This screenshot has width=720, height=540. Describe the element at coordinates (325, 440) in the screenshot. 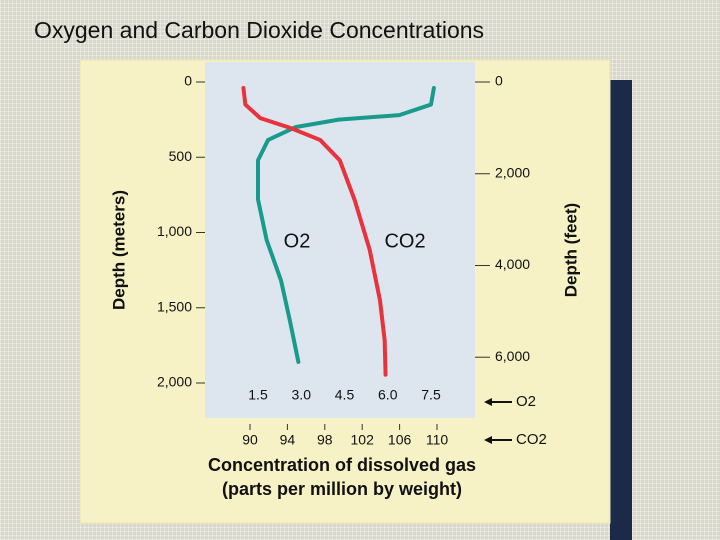

I see `x2-tick-label: 98` at that location.